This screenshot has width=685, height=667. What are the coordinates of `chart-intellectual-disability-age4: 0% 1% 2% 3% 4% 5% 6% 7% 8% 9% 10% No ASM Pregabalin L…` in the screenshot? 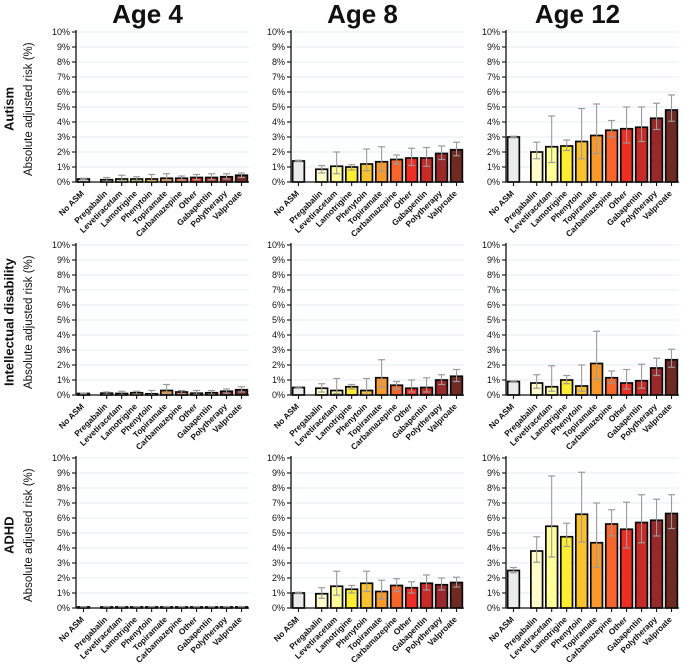 It's located at (147, 347).